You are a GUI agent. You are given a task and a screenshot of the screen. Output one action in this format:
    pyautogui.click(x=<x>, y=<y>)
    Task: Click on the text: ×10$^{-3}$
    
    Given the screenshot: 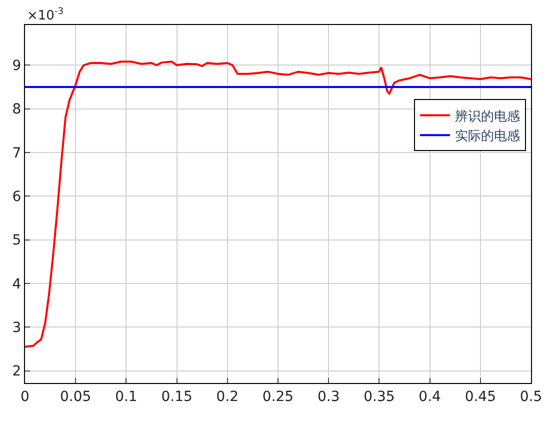 What is the action you would take?
    pyautogui.click(x=45, y=15)
    